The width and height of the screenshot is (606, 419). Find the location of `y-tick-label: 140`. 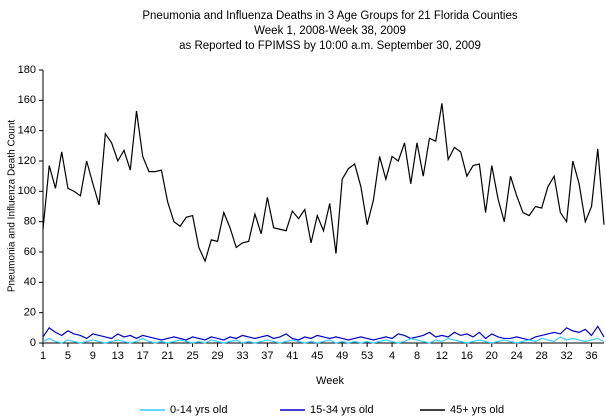

y-tick-label: 140 is located at coordinates (27, 131).